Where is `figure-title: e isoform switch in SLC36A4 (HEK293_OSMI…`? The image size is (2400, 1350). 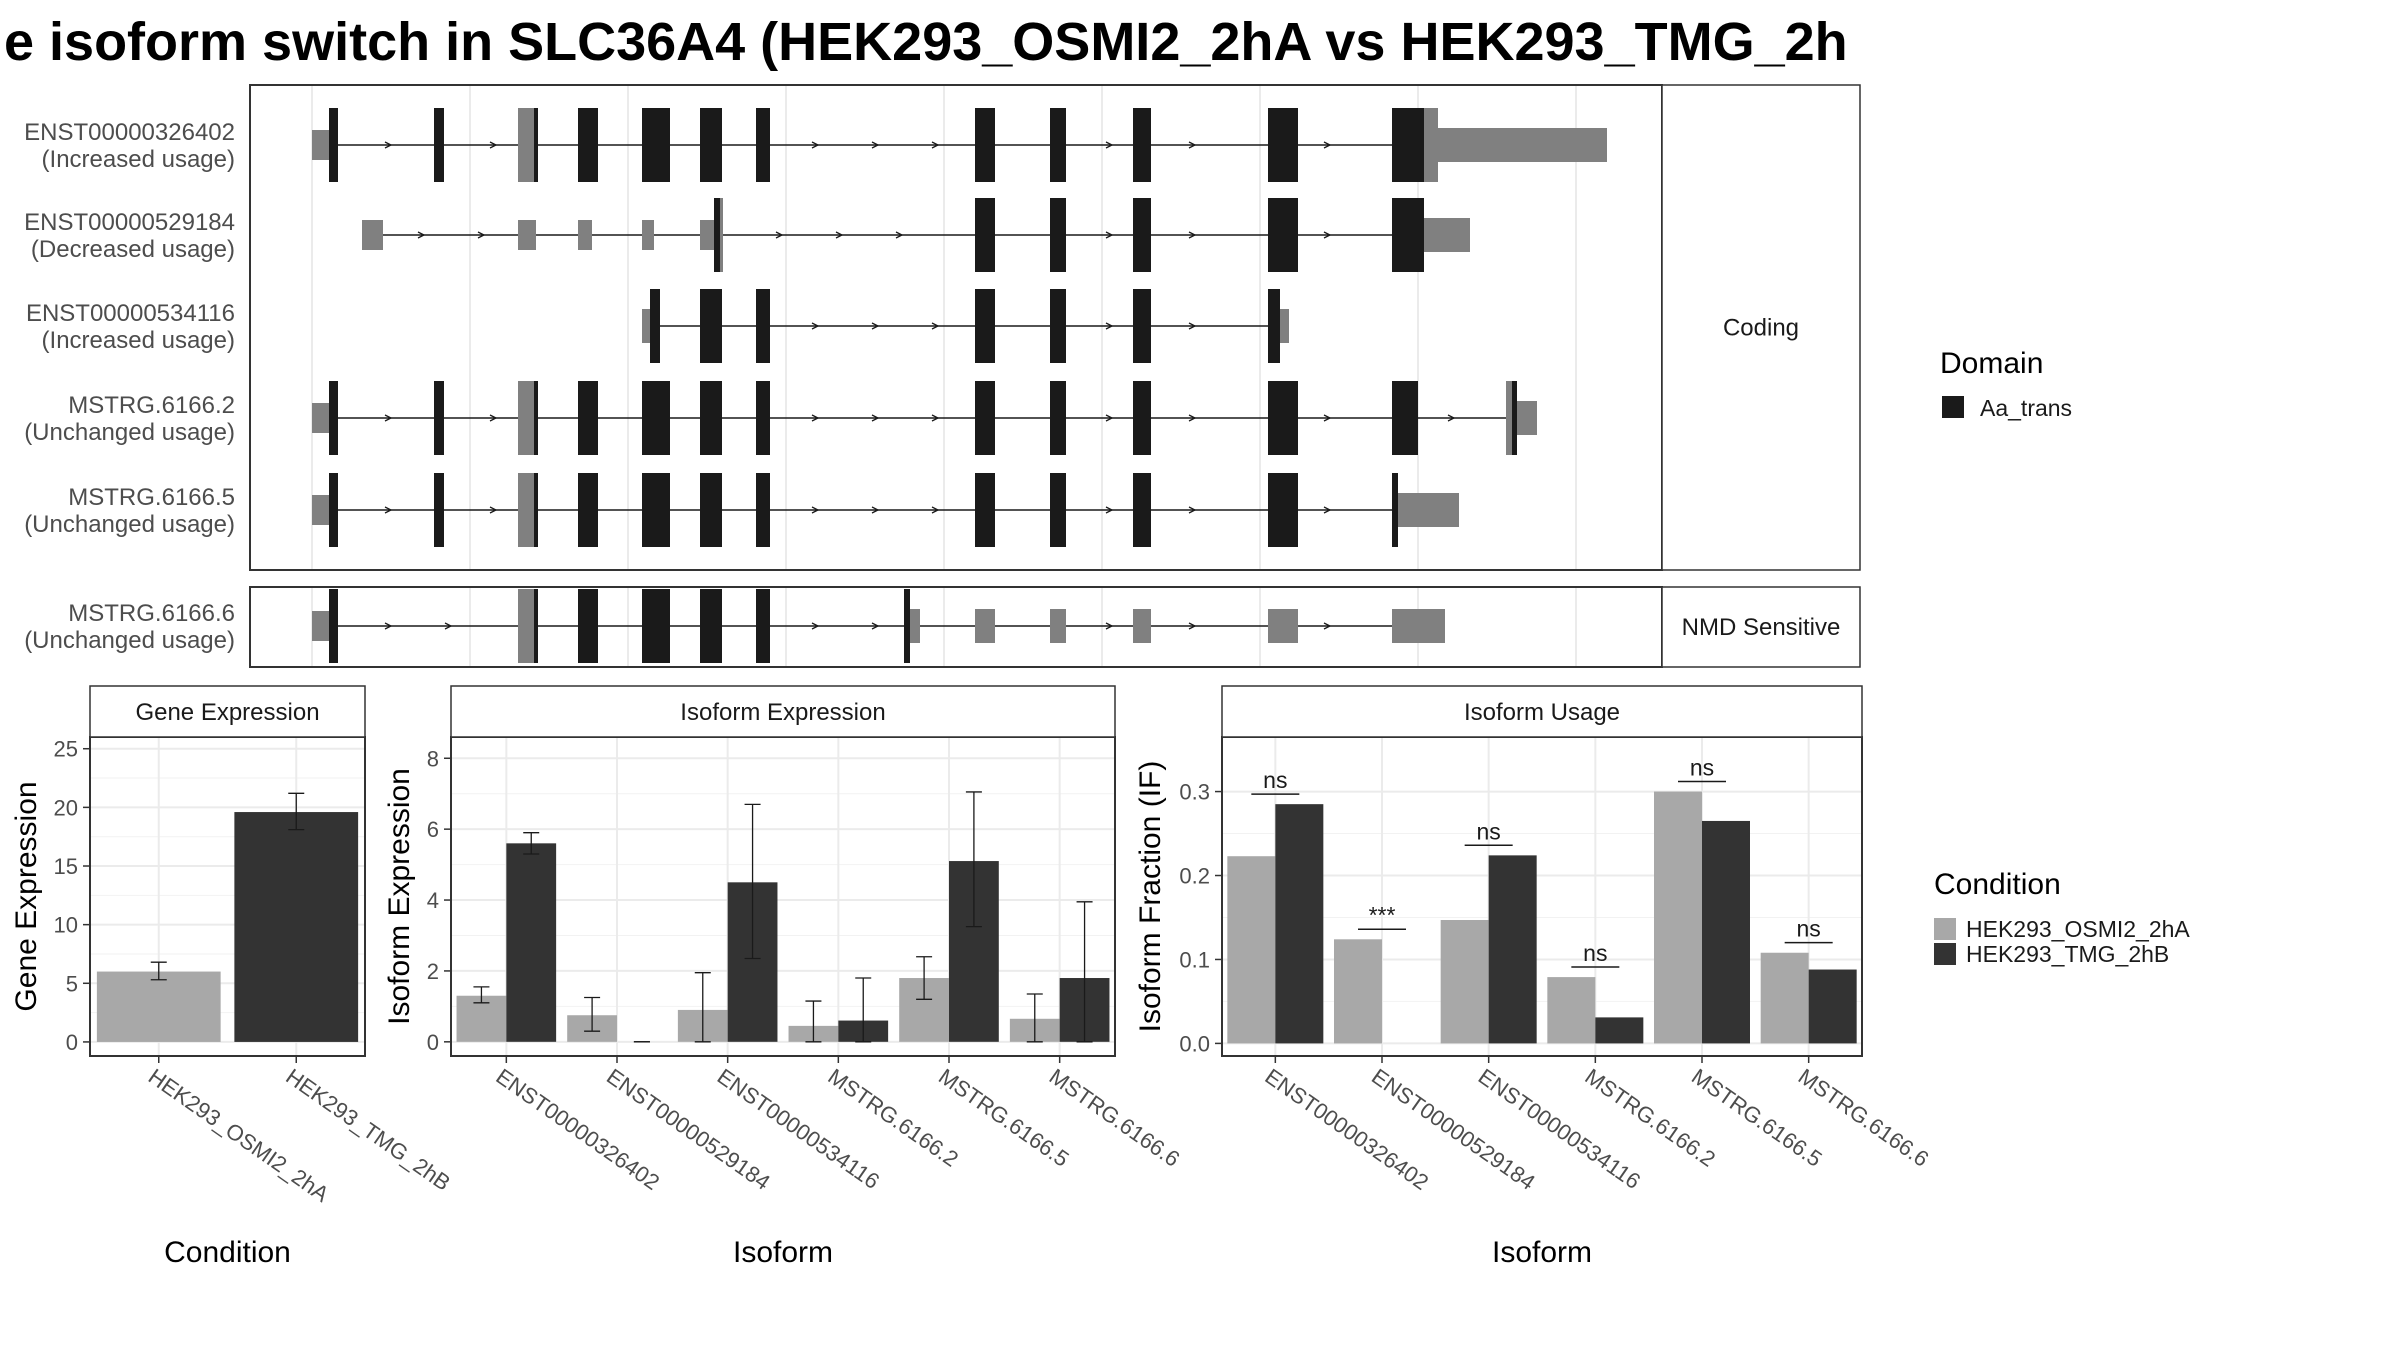 figure-title: e isoform switch in SLC36A4 (HEK293_OSMI… is located at coordinates (926, 42).